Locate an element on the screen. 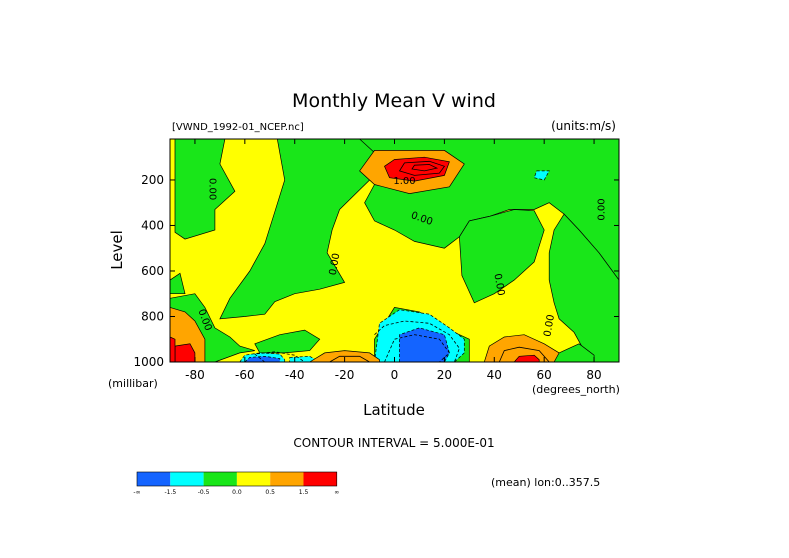 The image size is (789, 558). colorbar-label-5: 1.5 is located at coordinates (304, 492).